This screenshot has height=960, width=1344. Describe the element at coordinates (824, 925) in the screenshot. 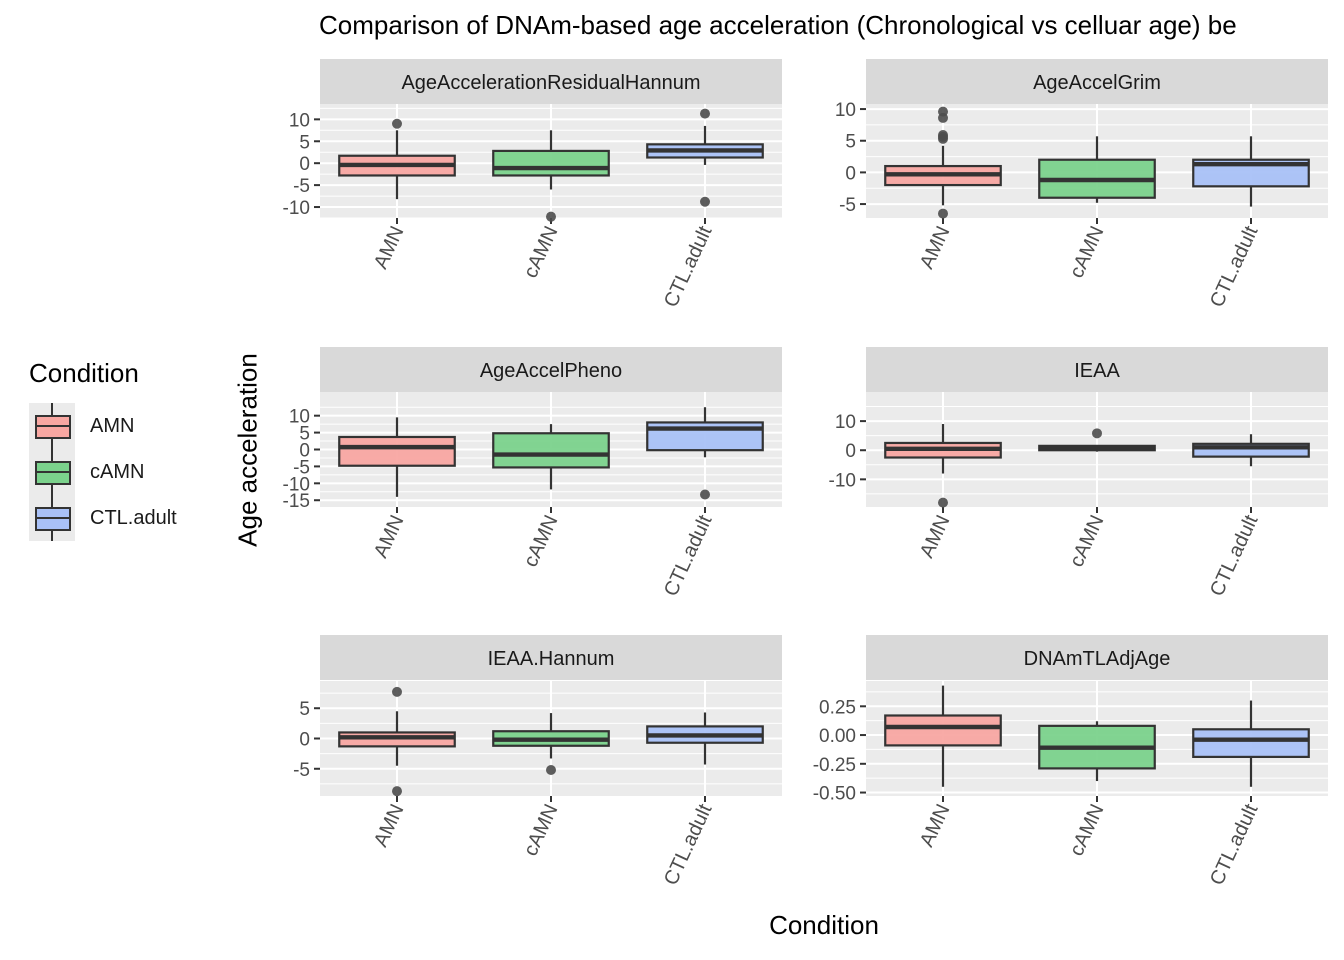

I see `x-axis-title: Condition` at that location.